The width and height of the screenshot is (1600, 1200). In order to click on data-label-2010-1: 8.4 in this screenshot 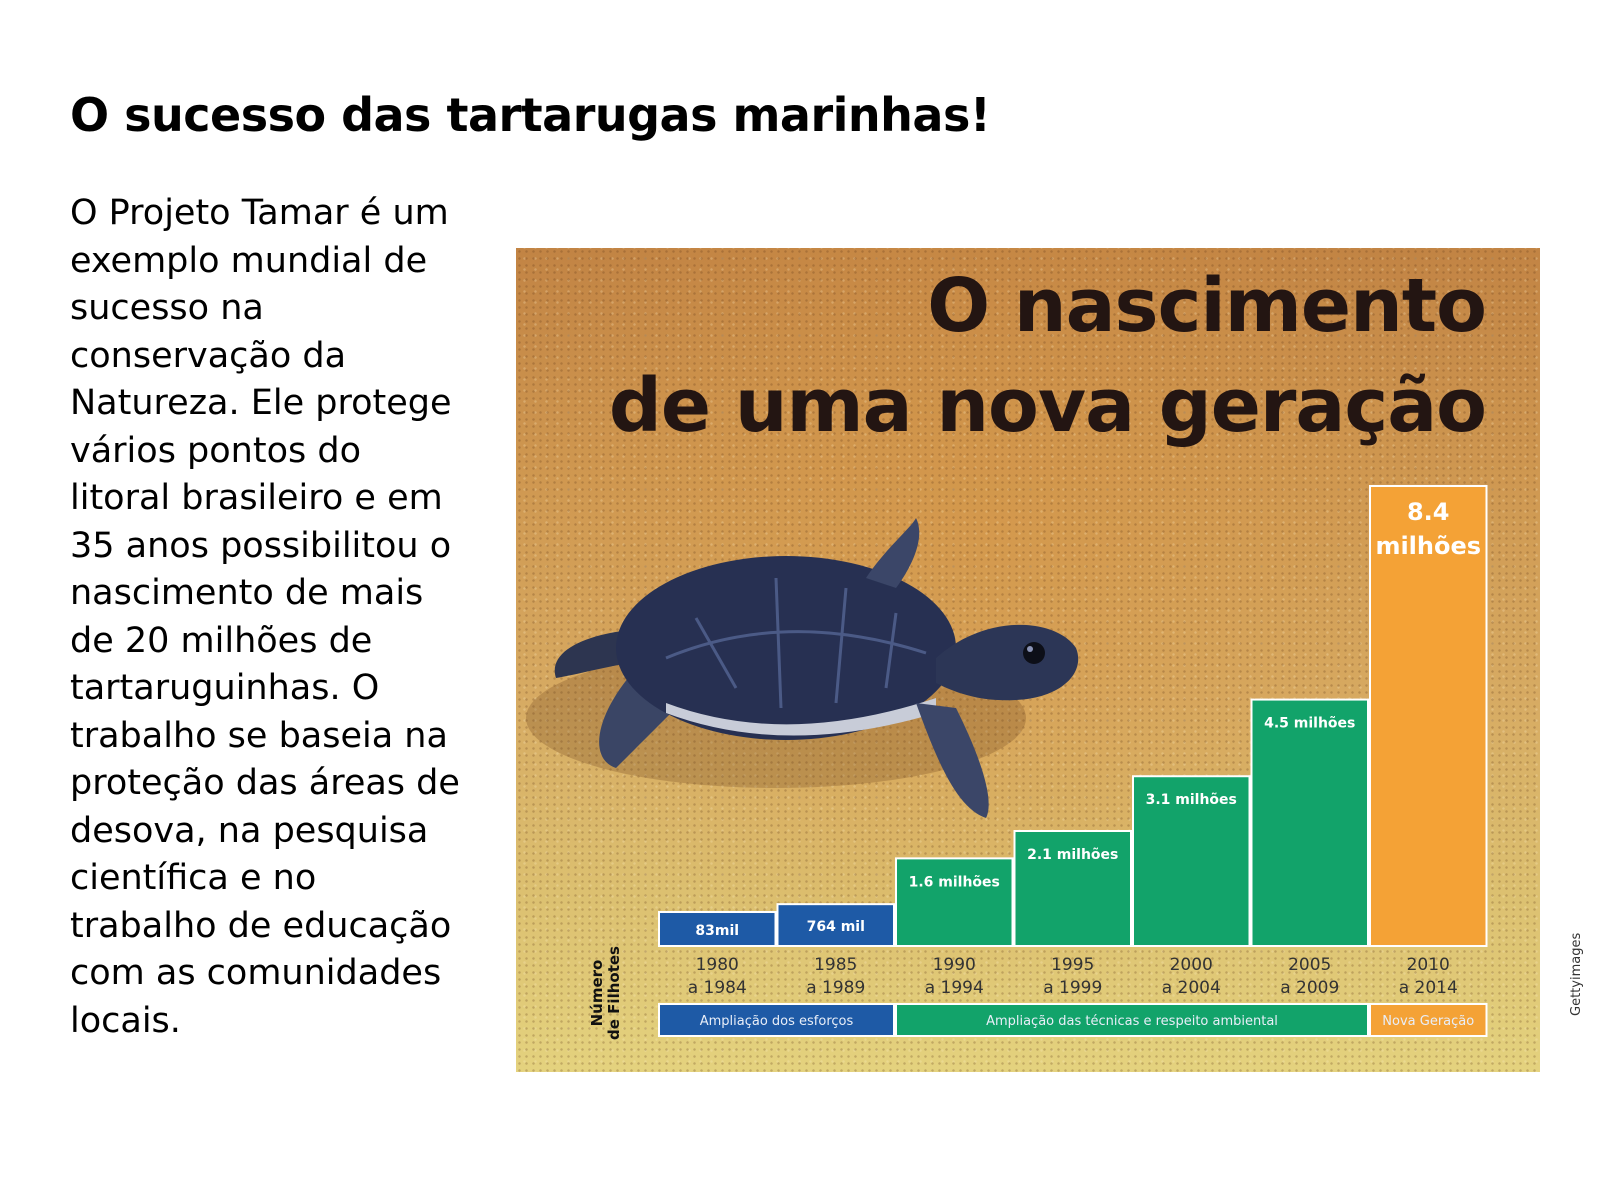, I will do `click(1428, 512)`.